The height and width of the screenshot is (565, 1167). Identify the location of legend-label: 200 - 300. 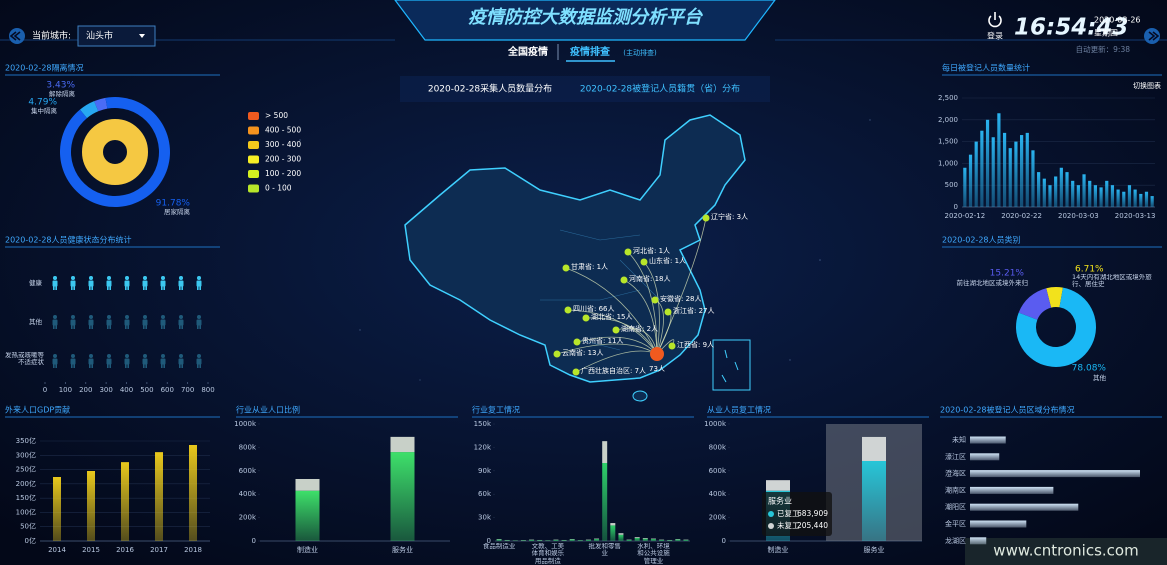
(283, 159).